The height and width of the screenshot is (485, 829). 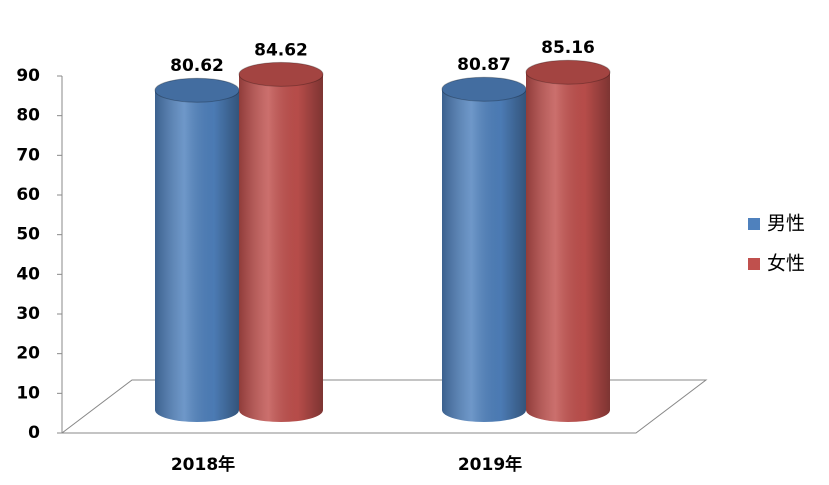 What do you see at coordinates (197, 66) in the screenshot?
I see `value-label: 80.62` at bounding box center [197, 66].